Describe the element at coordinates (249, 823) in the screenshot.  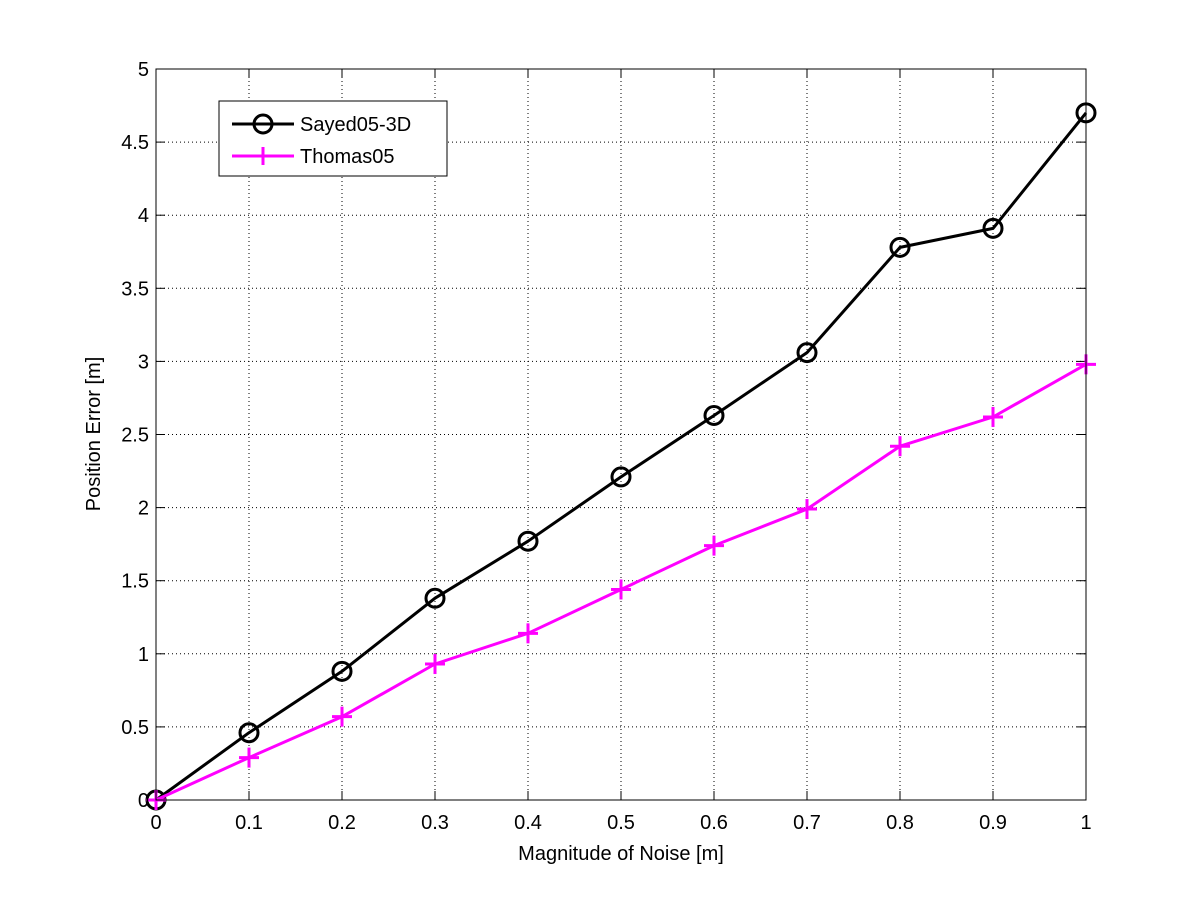
I see `x-tick-label: 0.1` at that location.